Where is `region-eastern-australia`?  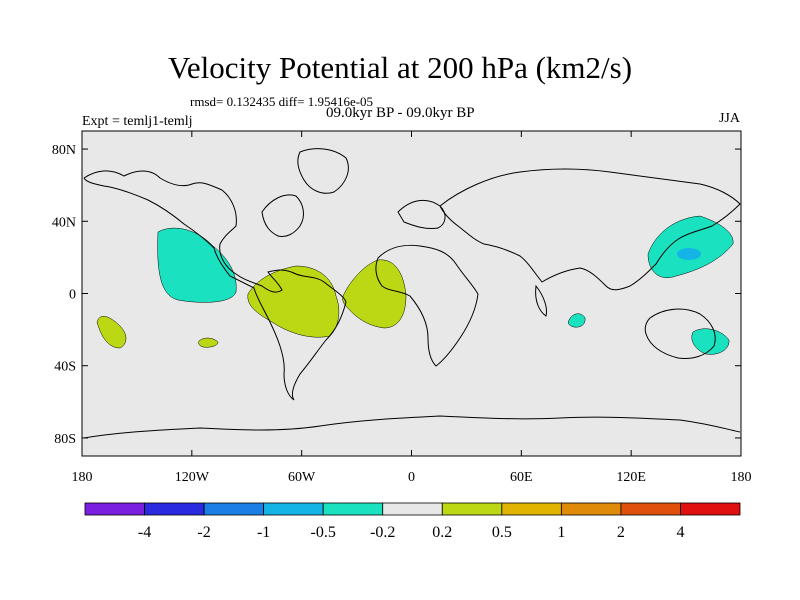
region-eastern-australia is located at coordinates (710, 341).